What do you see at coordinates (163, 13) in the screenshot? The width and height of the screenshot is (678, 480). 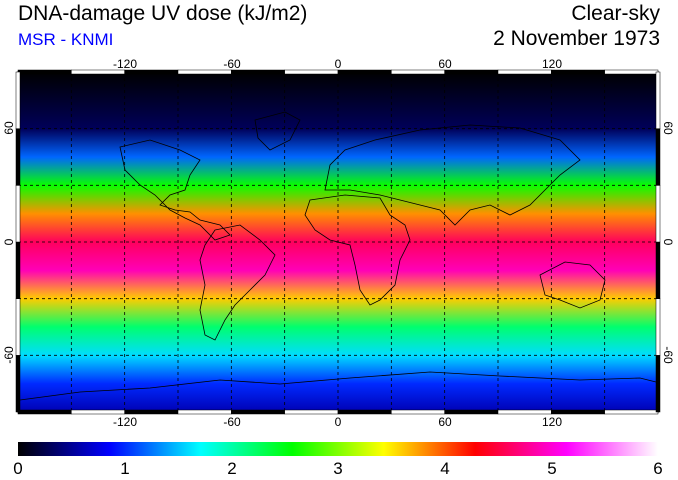 I see `map-title: DNA-damage UV dose (kJ/m2)` at bounding box center [163, 13].